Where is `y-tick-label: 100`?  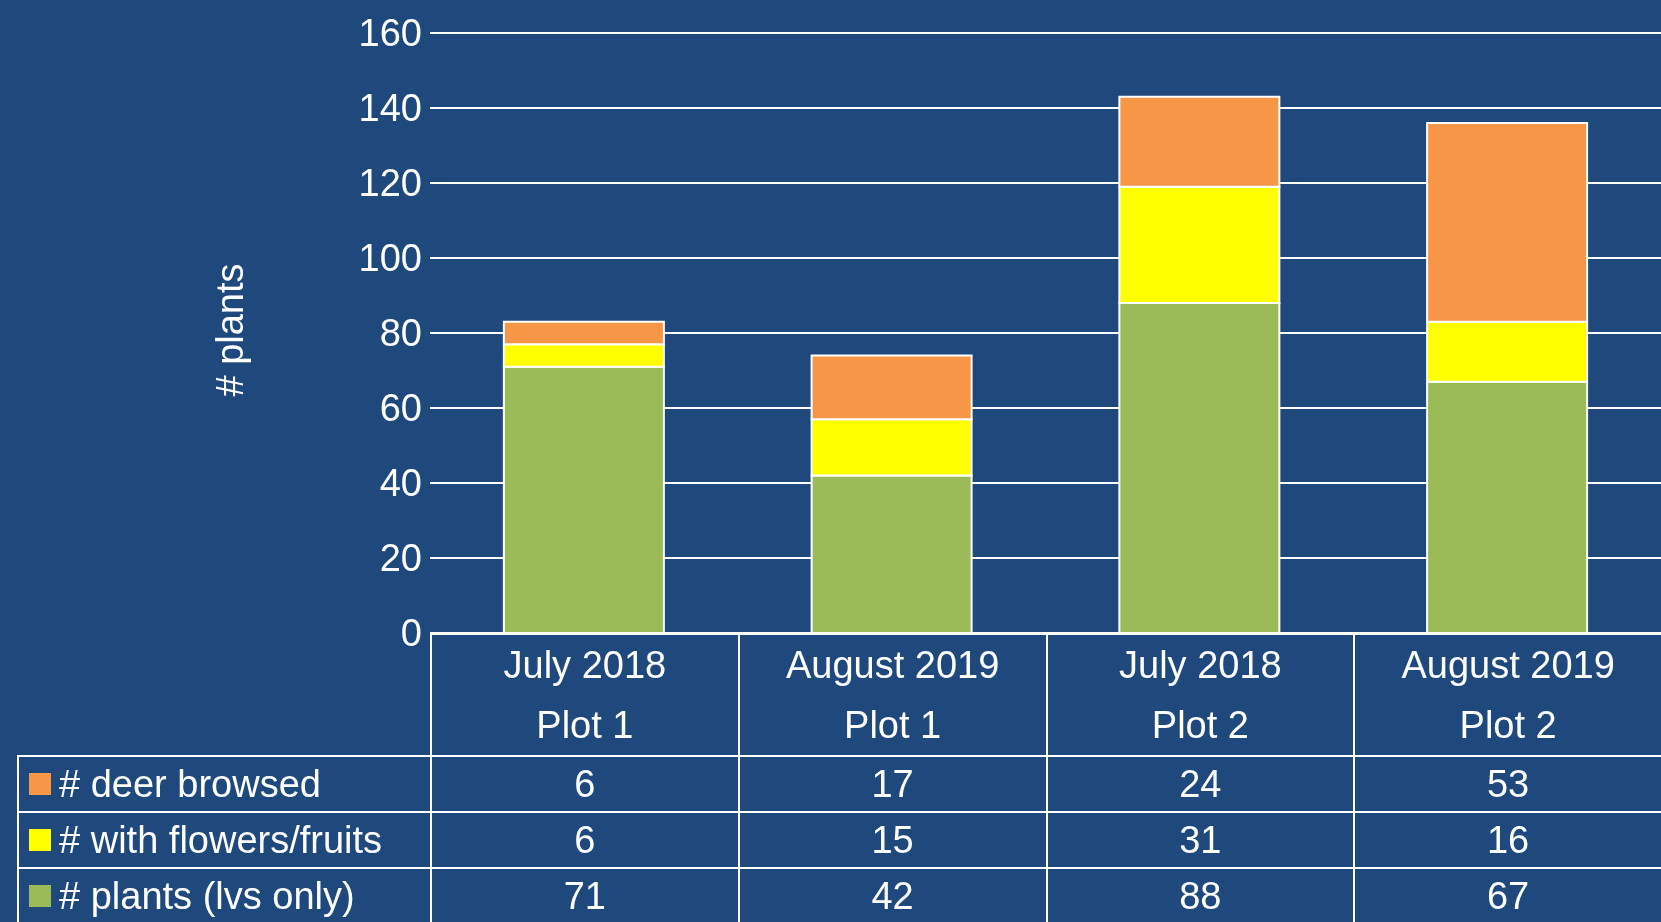
y-tick-label: 100 is located at coordinates (390, 258).